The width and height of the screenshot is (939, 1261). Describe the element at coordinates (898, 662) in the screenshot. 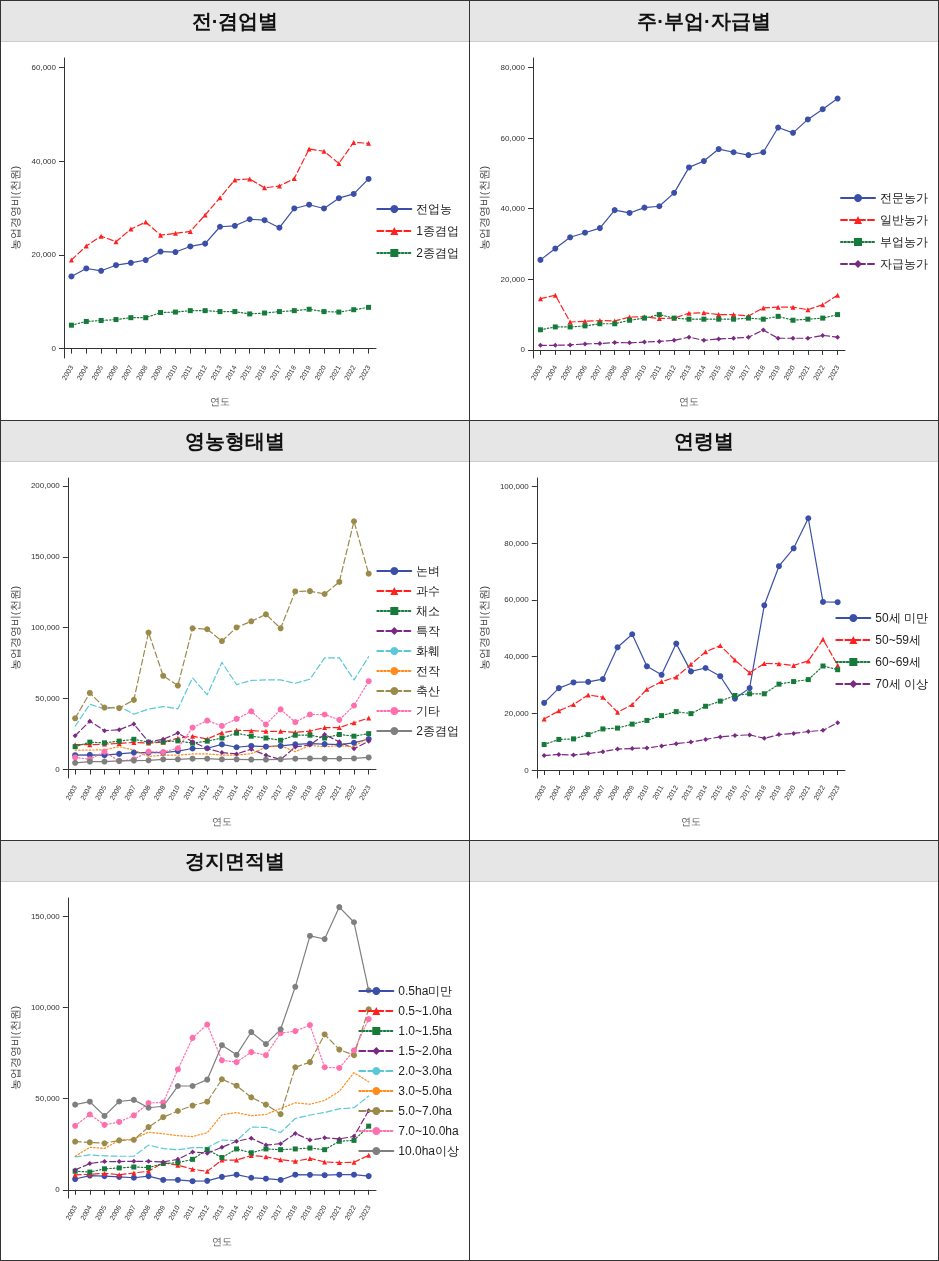

I see `legend-label: 60~69세` at that location.